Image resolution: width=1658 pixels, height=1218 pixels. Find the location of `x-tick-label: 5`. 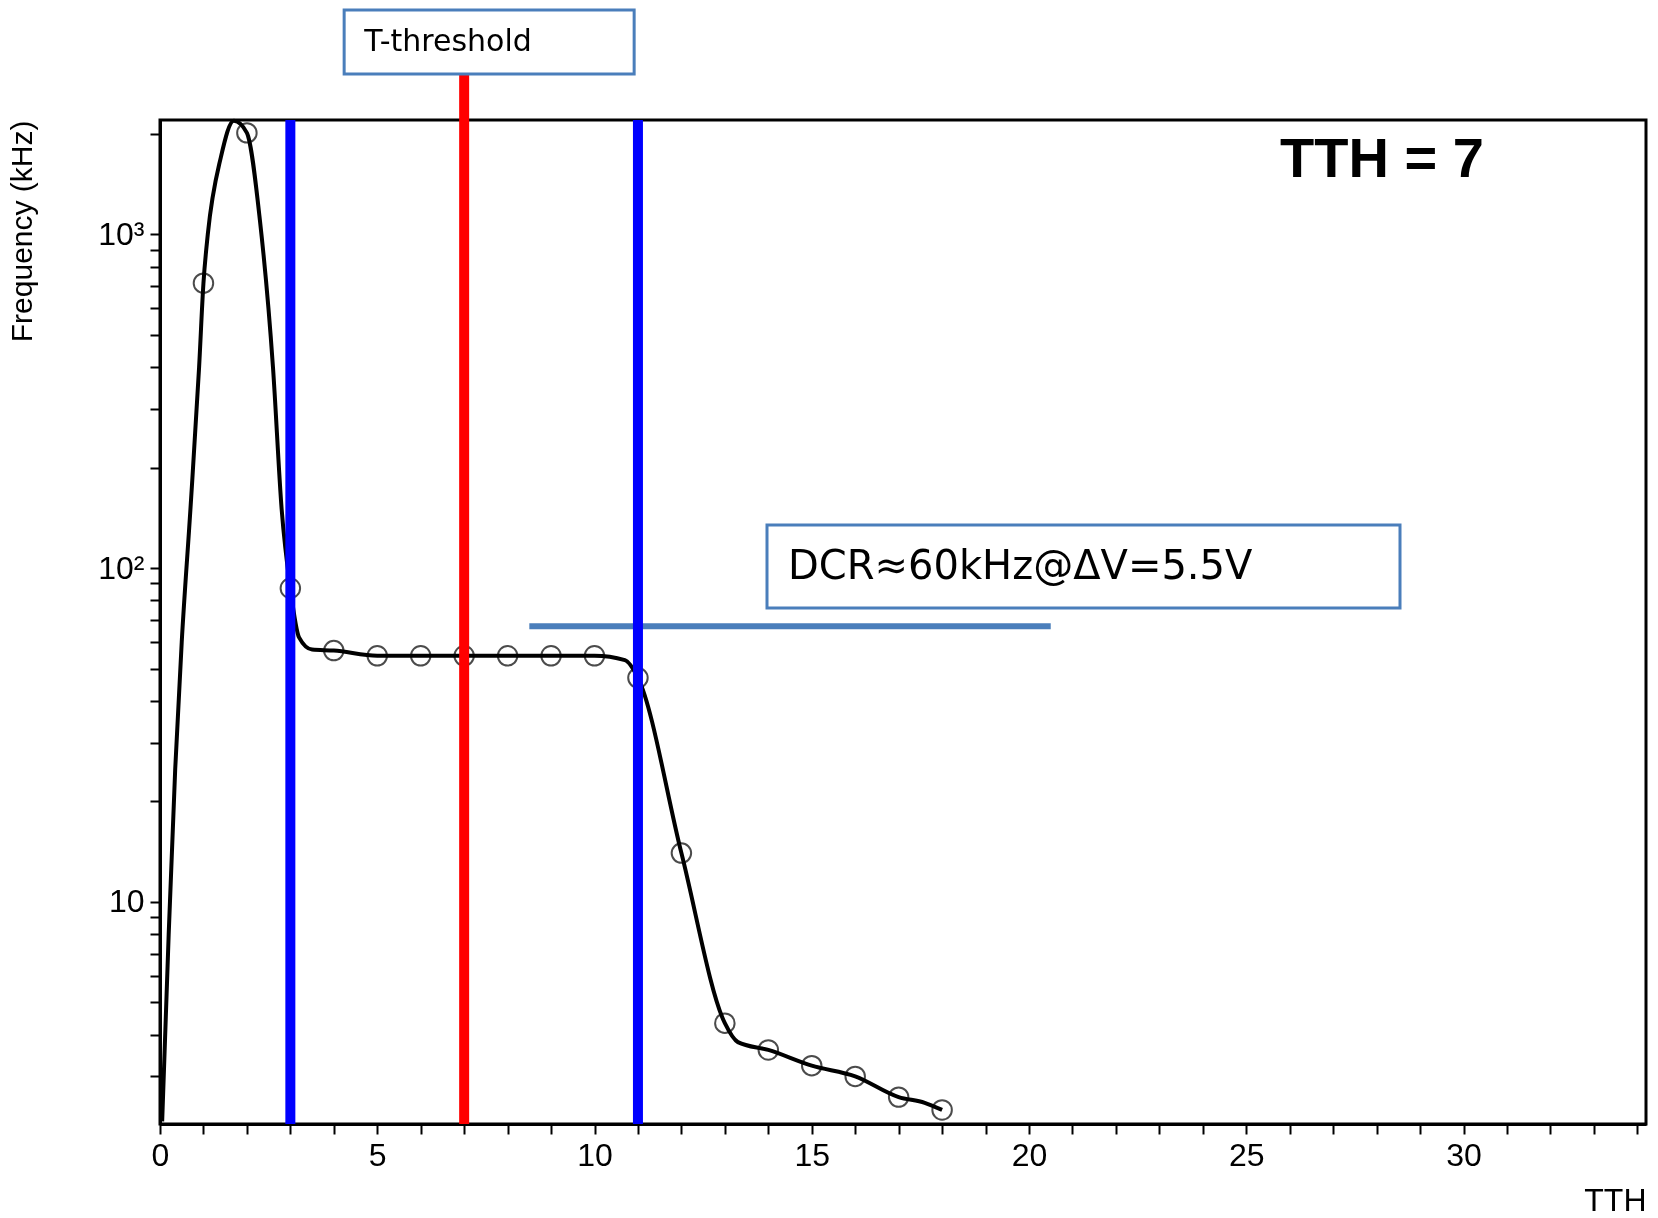

x-tick-label: 5 is located at coordinates (377, 1154).